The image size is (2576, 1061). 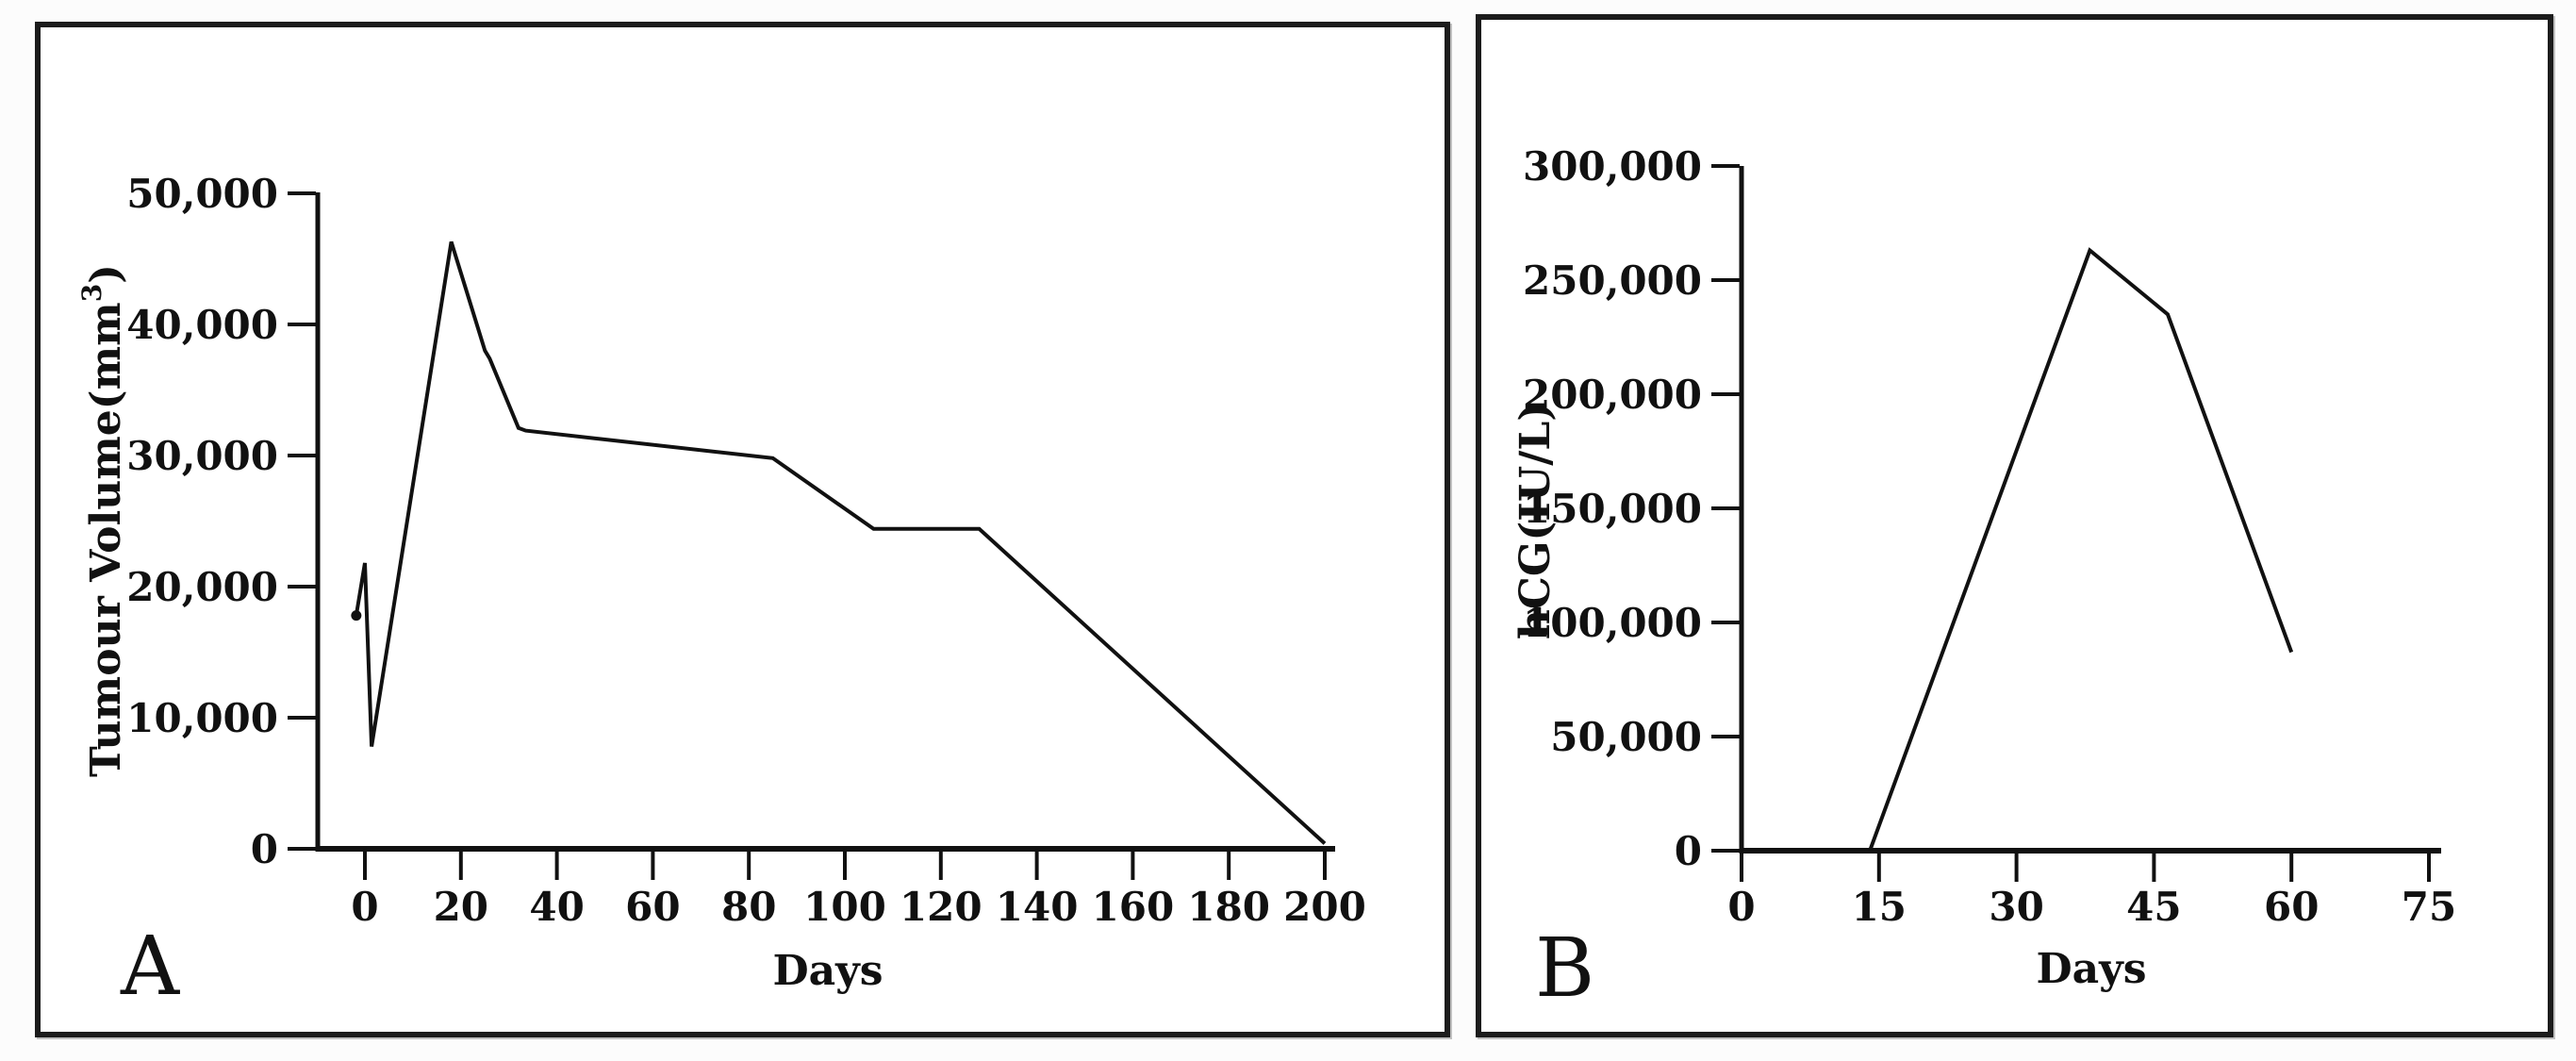 What do you see at coordinates (2016, 907) in the screenshot?
I see `x-tick-label: 30` at bounding box center [2016, 907].